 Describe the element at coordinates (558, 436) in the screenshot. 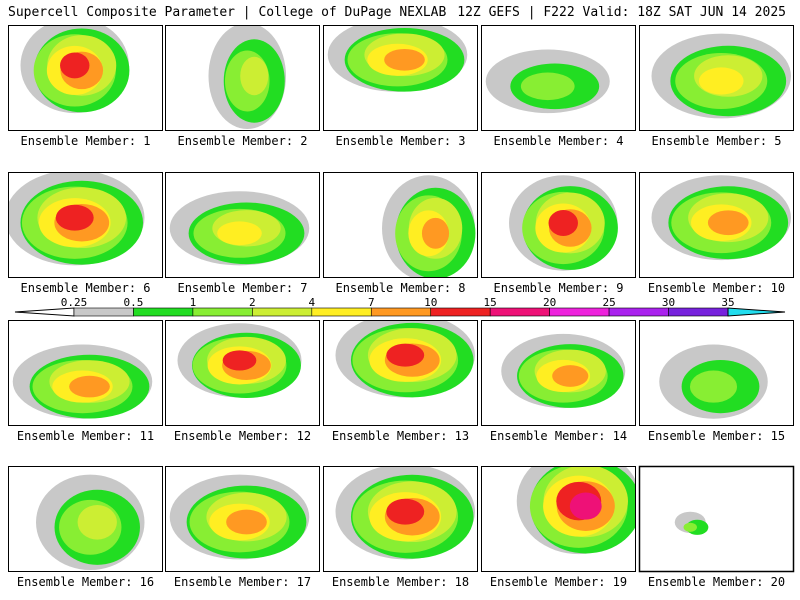

I see `member-label: Ensemble Member: 14` at that location.